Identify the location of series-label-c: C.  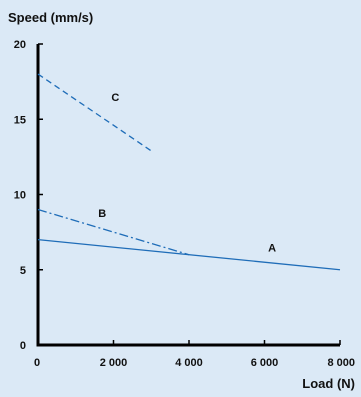
(115, 98).